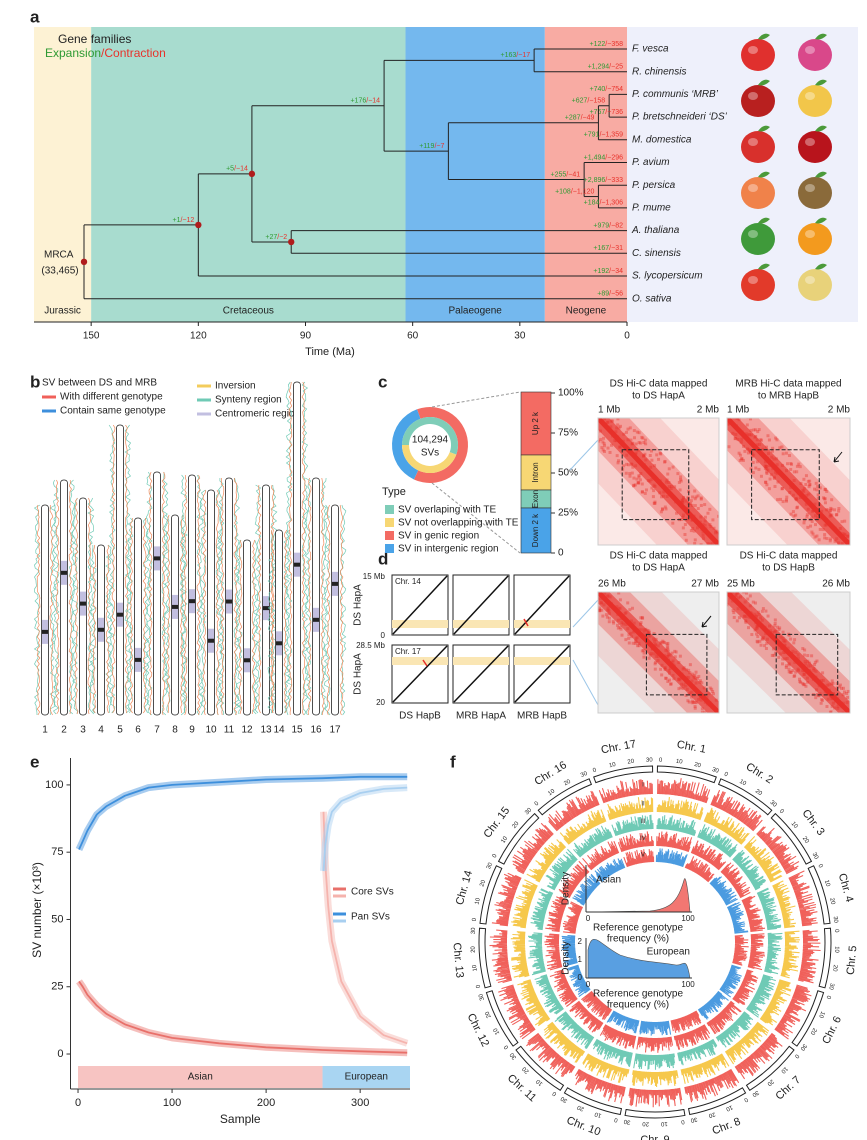 Image resolution: width=867 pixels, height=1140 pixels. What do you see at coordinates (84, 262) in the screenshot?
I see `node-dot` at bounding box center [84, 262].